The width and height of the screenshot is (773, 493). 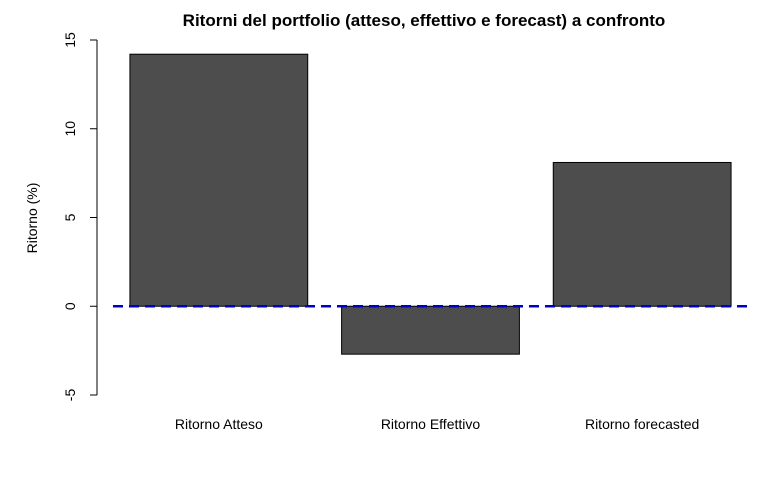 I want to click on category-label: Ritorno forecasted, so click(x=642, y=424).